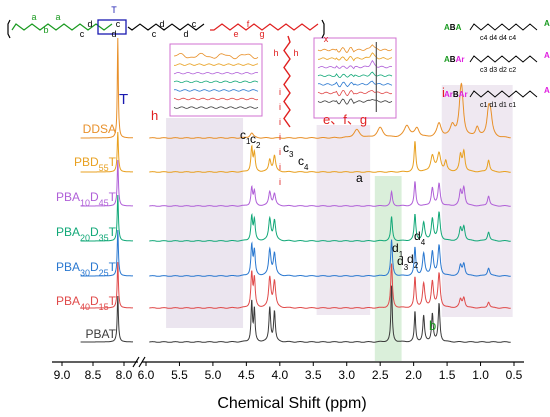 This screenshot has width=550, height=417. What do you see at coordinates (287, 81) in the screenshot?
I see `ddsa-side-chain` at bounding box center [287, 81].